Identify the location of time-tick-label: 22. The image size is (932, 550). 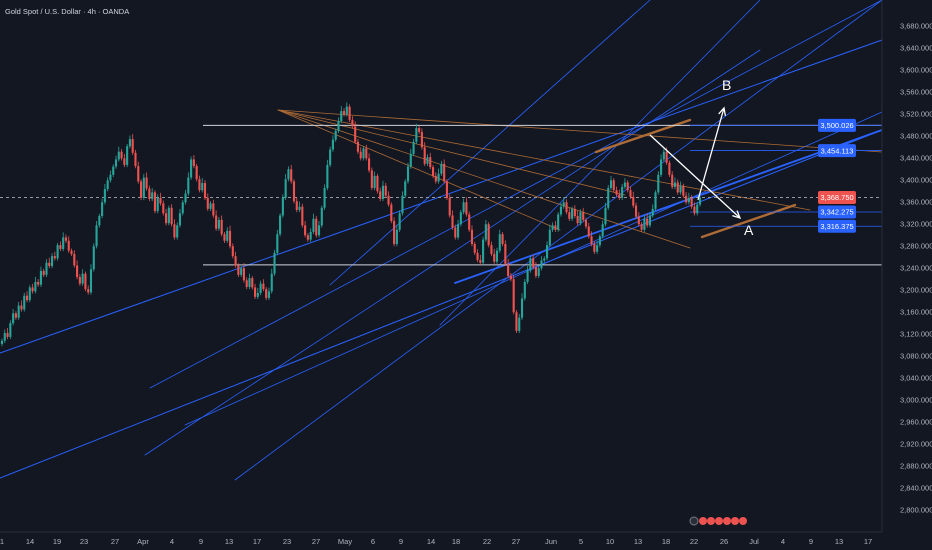
(487, 541).